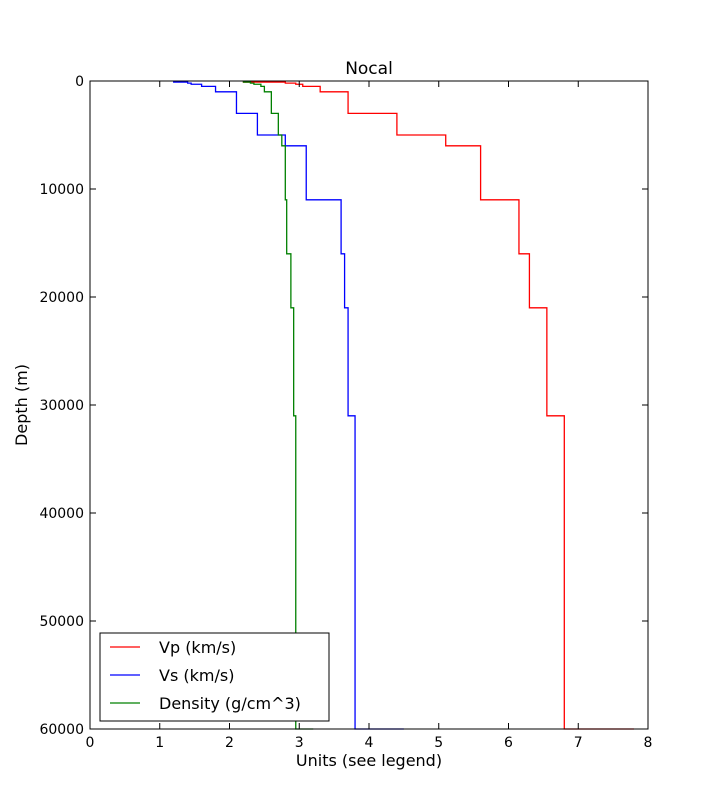 This screenshot has width=720, height=810. Describe the element at coordinates (648, 743) in the screenshot. I see `x-tick-label-8: 8` at that location.